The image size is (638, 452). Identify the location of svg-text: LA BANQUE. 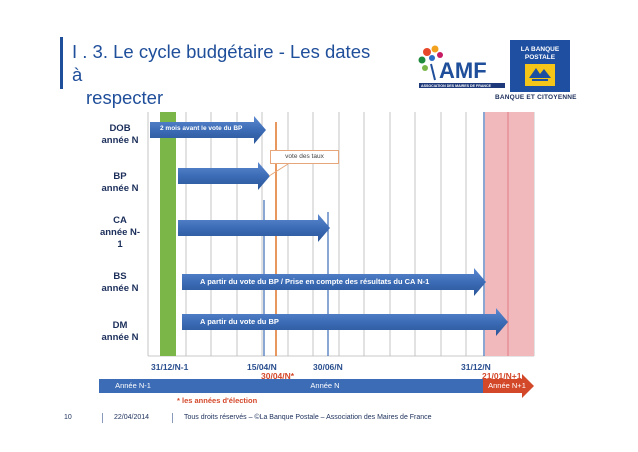
(540, 49).